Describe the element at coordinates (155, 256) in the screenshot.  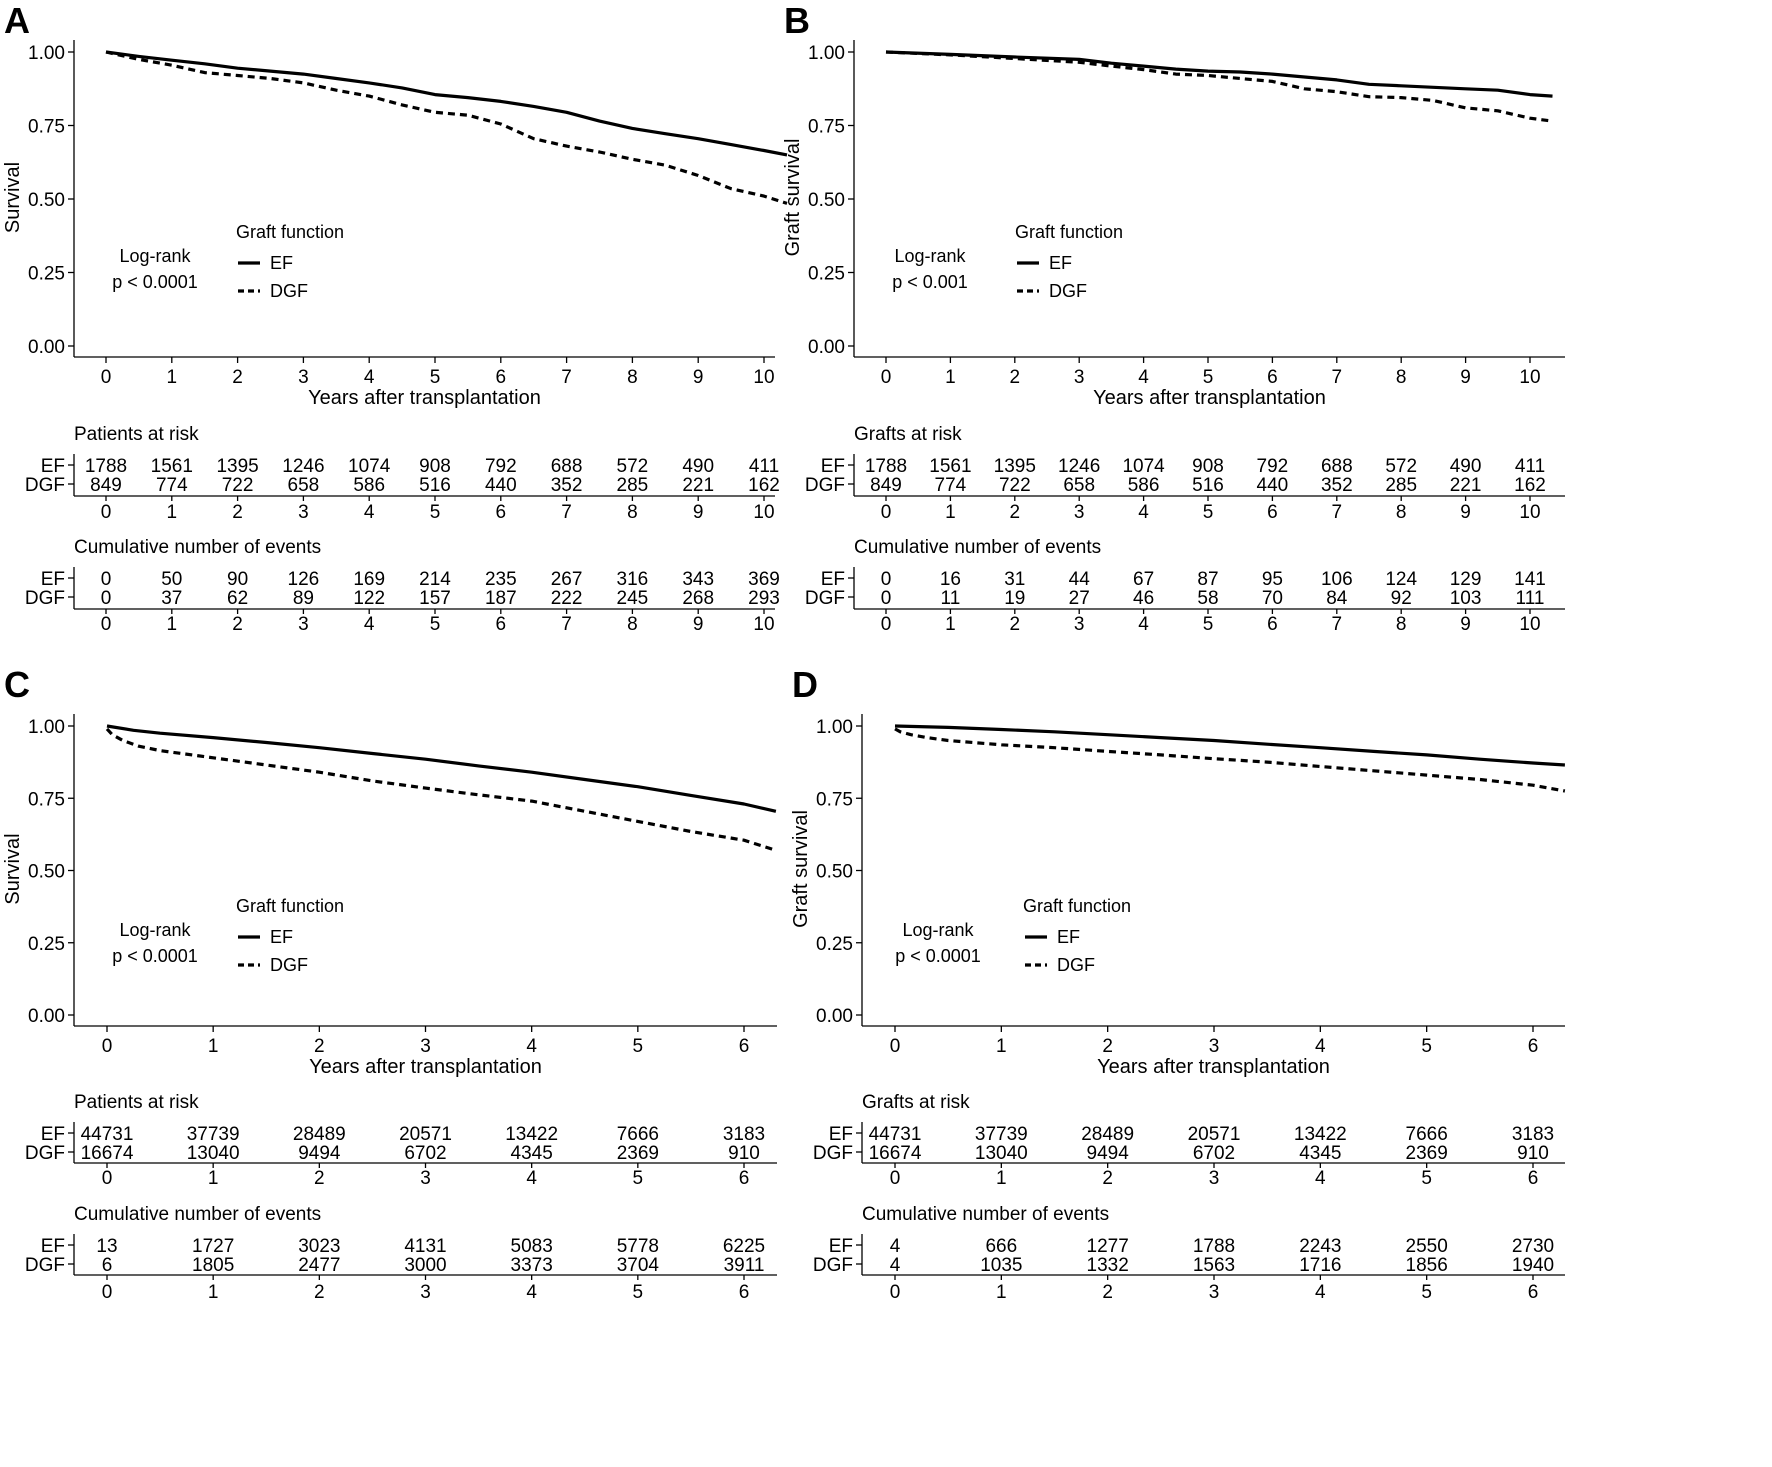
I see `logrank-label: Log-rank` at that location.